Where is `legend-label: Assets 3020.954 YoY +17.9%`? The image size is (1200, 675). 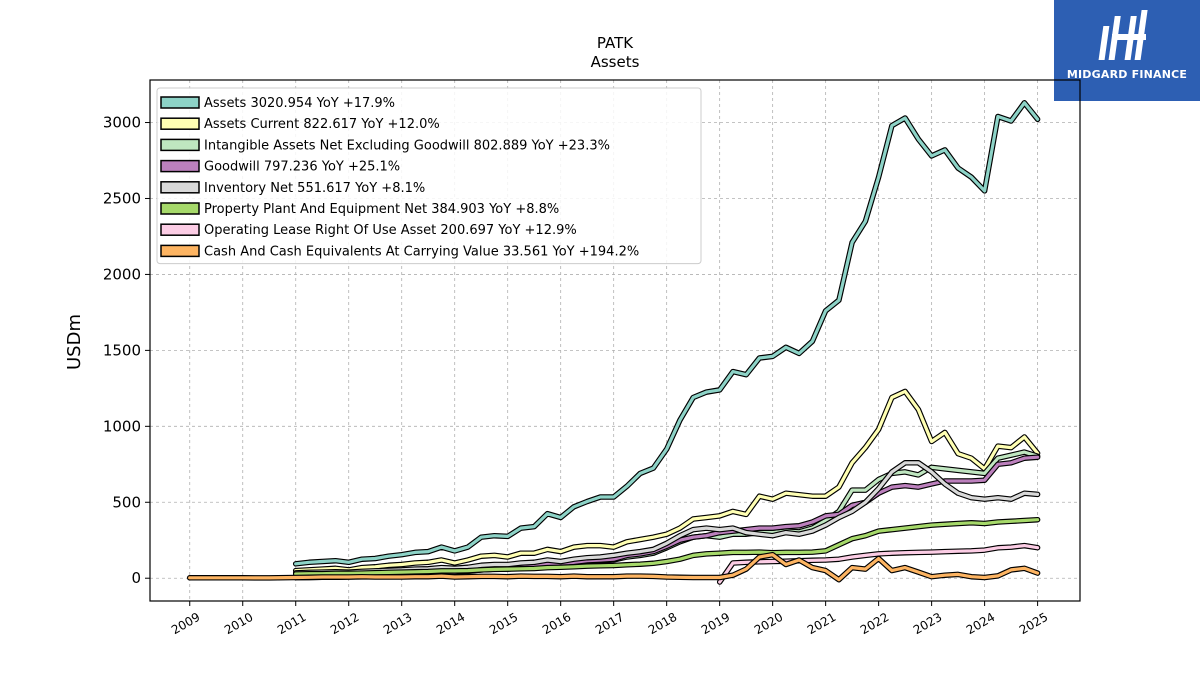
legend-label: Assets 3020.954 YoY +17.9% is located at coordinates (299, 103).